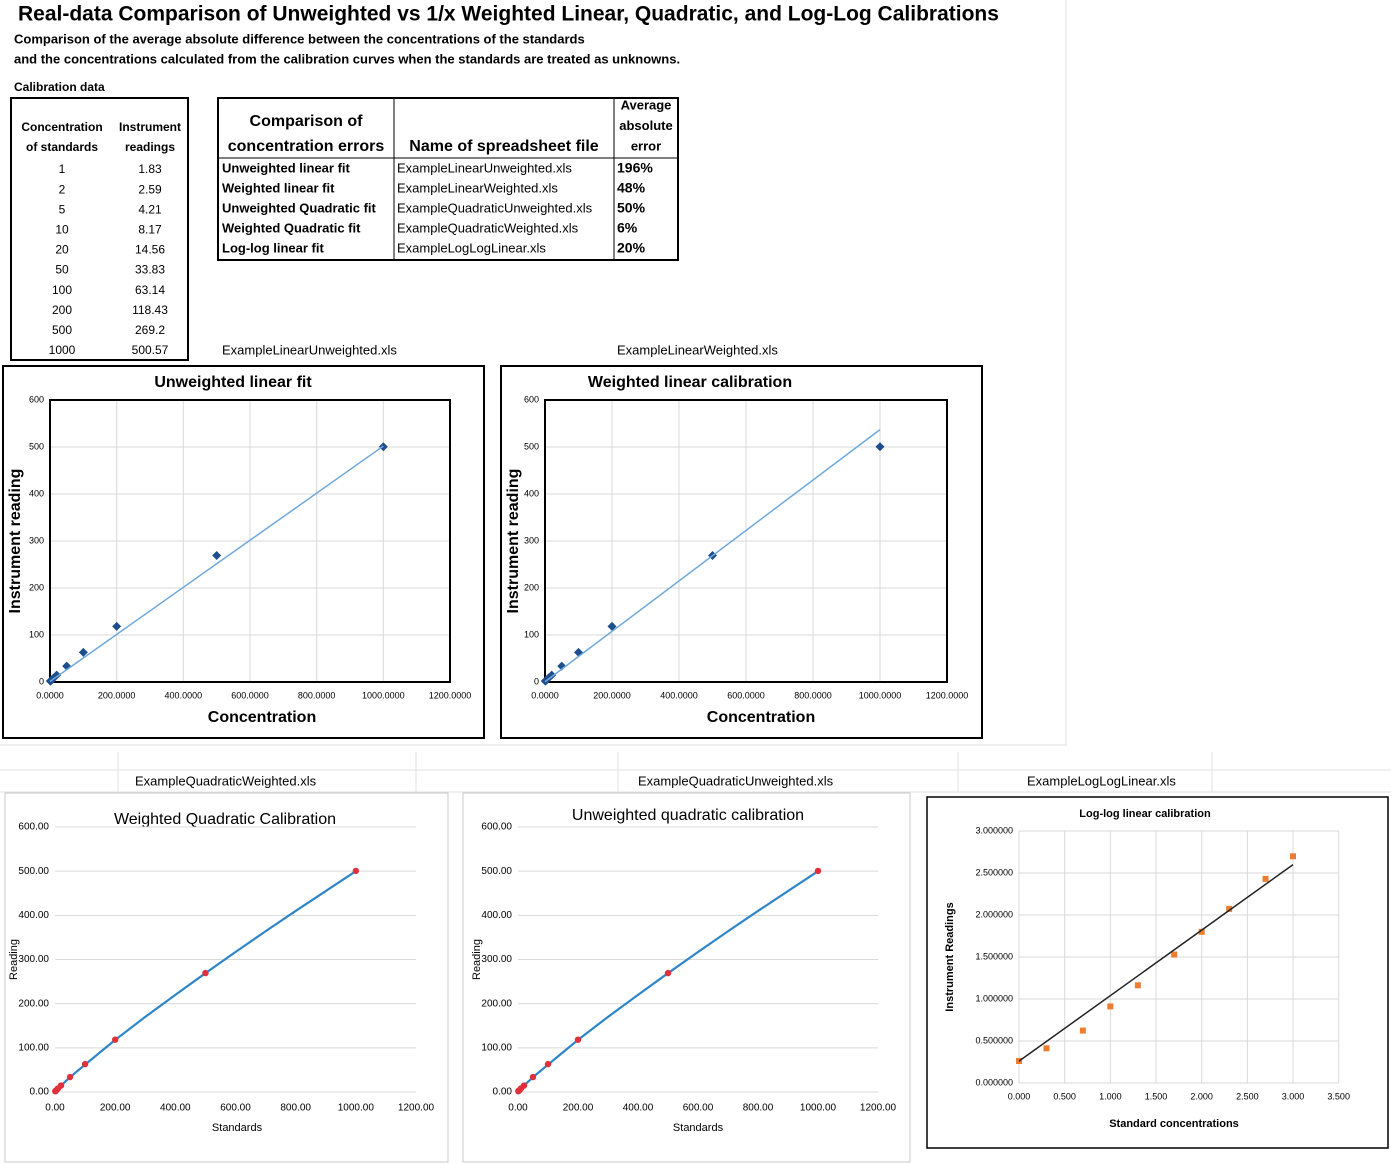  I want to click on x-tick-label: 600.0000, so click(250, 695).